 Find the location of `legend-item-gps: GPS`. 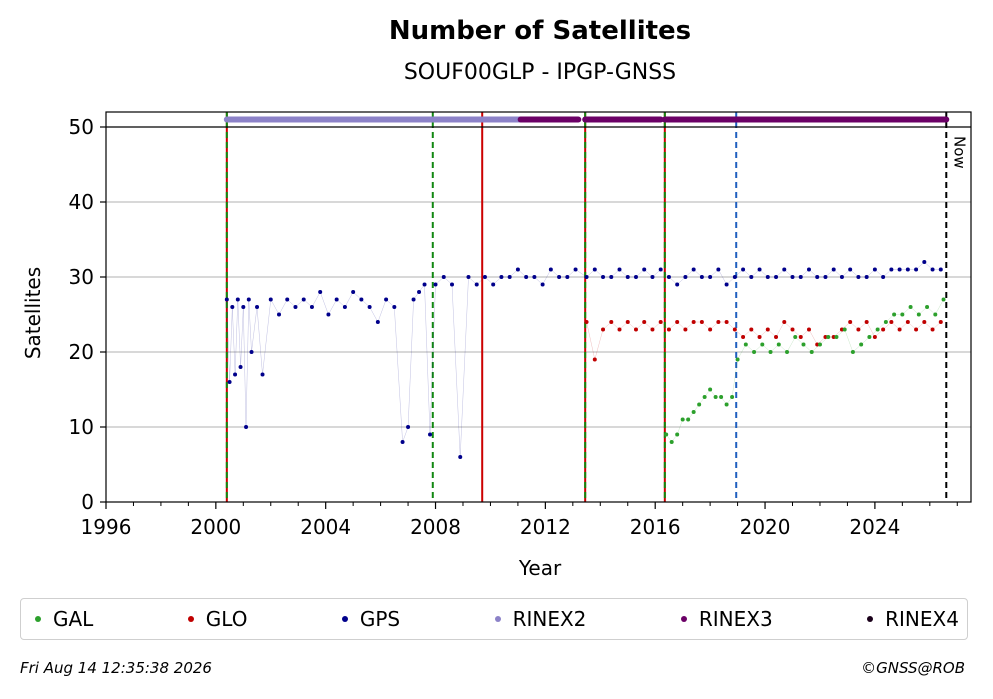

legend-item-gps: GPS is located at coordinates (371, 619).